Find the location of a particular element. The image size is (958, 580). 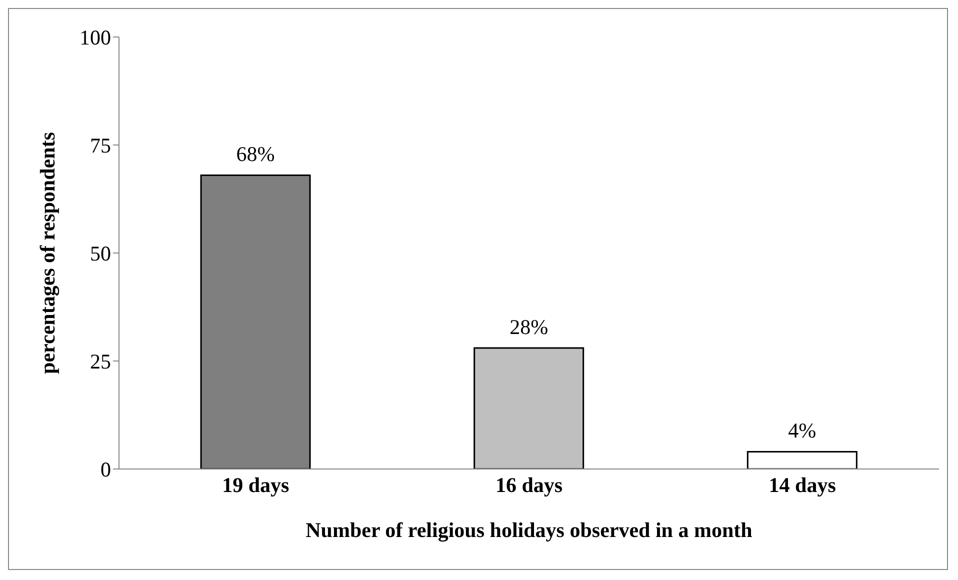

y-tick-label: 25 is located at coordinates (100, 361).